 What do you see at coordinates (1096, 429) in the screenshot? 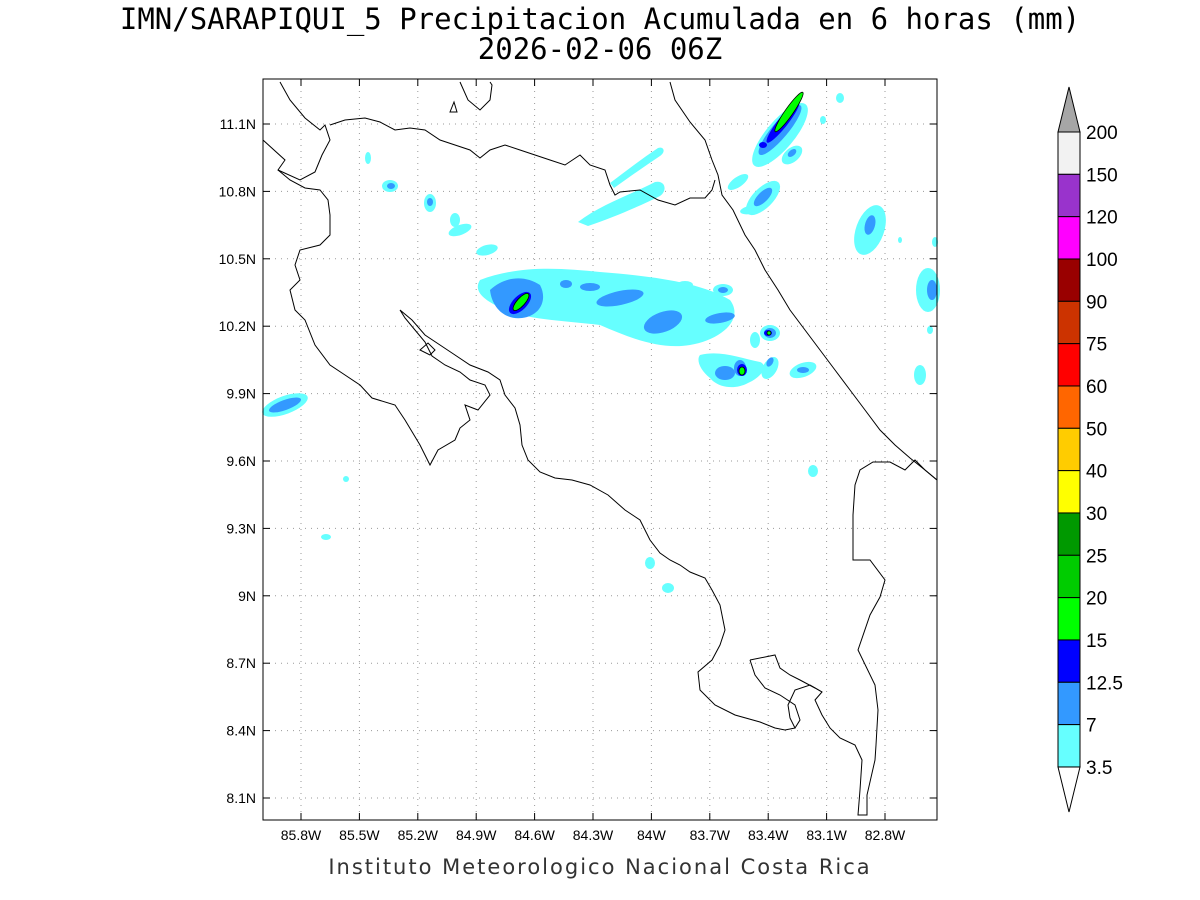
I see `colorbar-label: 50` at bounding box center [1096, 429].